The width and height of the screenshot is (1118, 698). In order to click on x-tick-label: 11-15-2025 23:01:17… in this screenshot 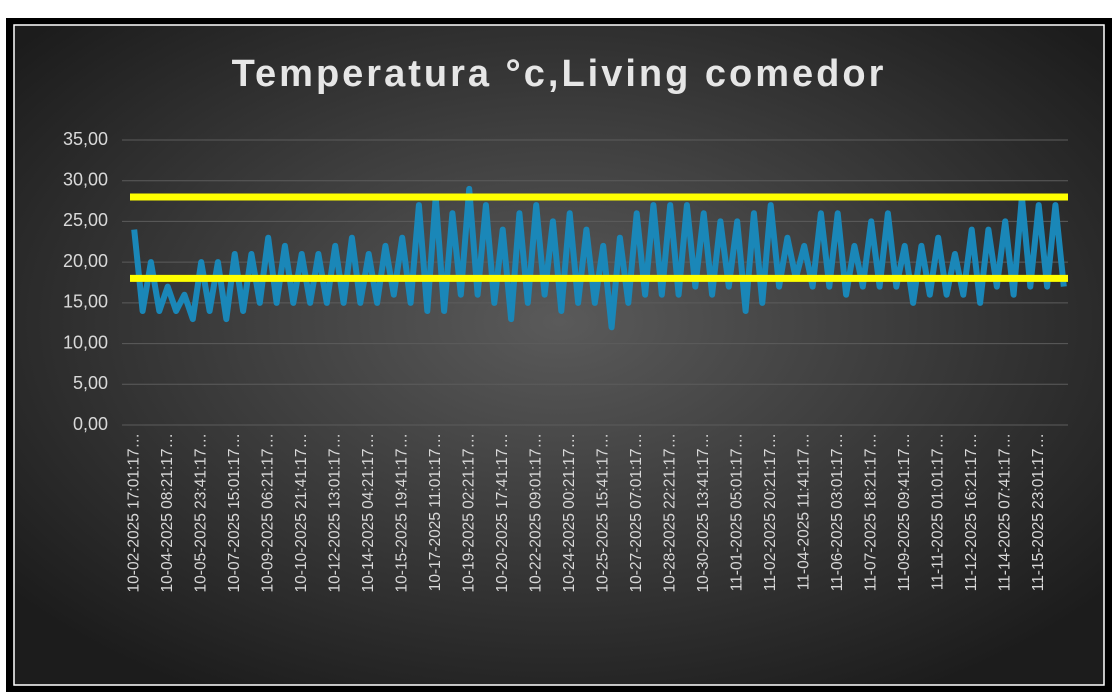, I will do `click(1038, 512)`.